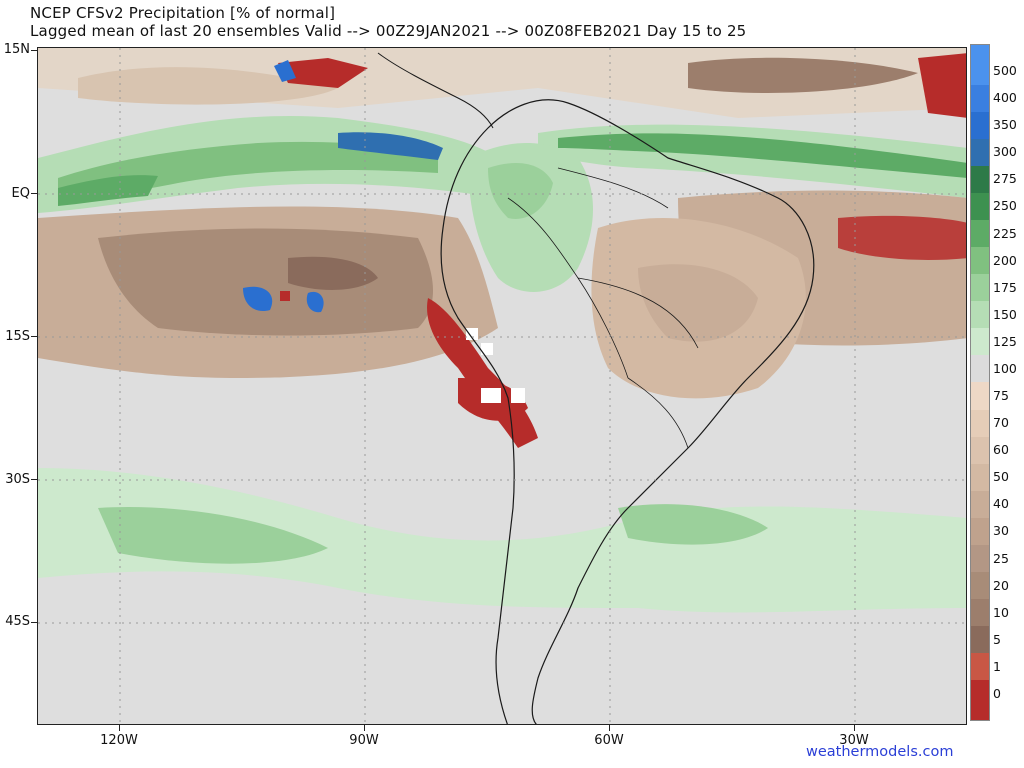 This screenshot has height=768, width=1024. What do you see at coordinates (1005, 368) in the screenshot?
I see `colorbar-label: 100` at bounding box center [1005, 368].